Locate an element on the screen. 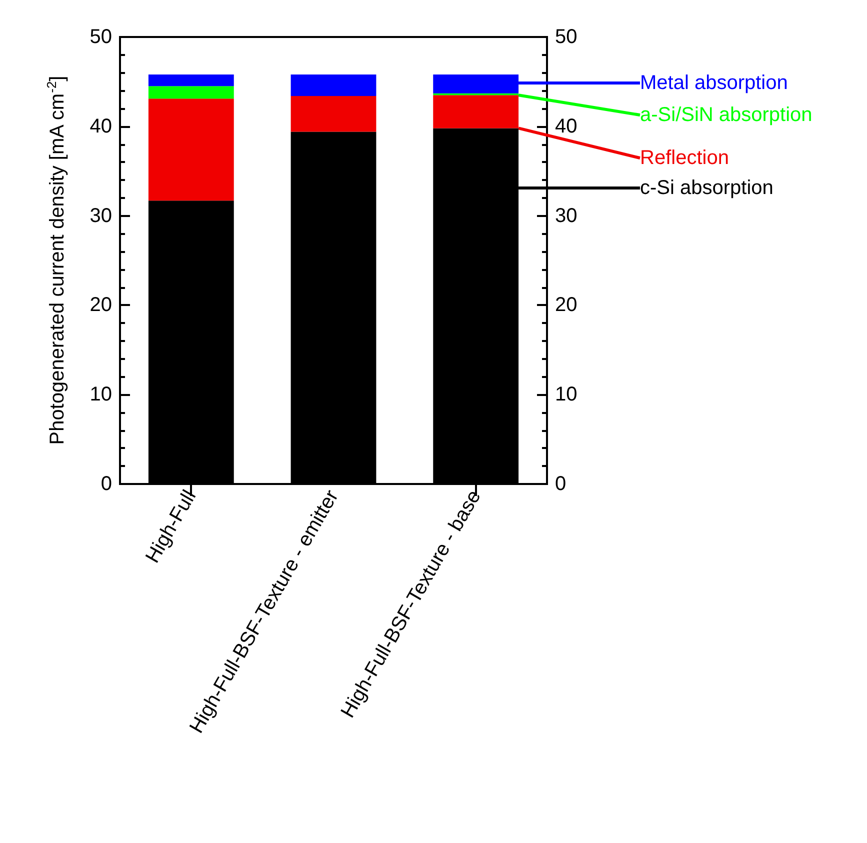  text: Reflection is located at coordinates (684, 158).